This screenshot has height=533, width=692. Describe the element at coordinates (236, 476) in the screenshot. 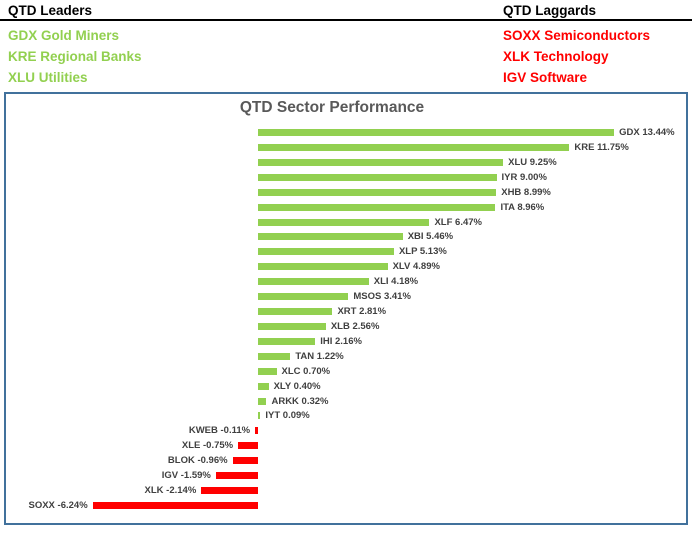

I see `bar-IGV` at that location.